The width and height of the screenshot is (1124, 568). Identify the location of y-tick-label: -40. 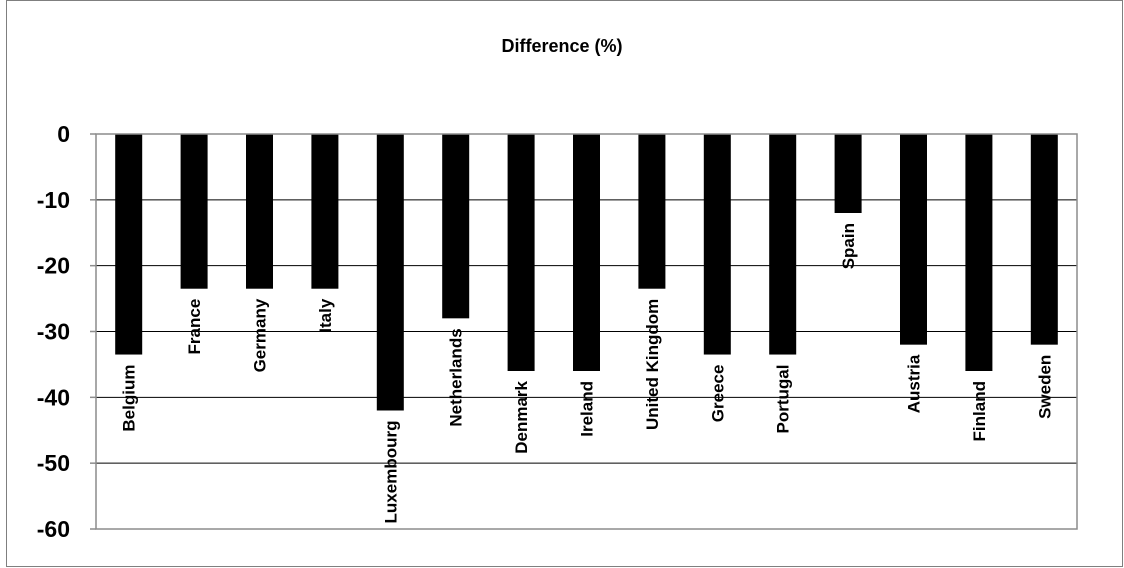
(53, 397).